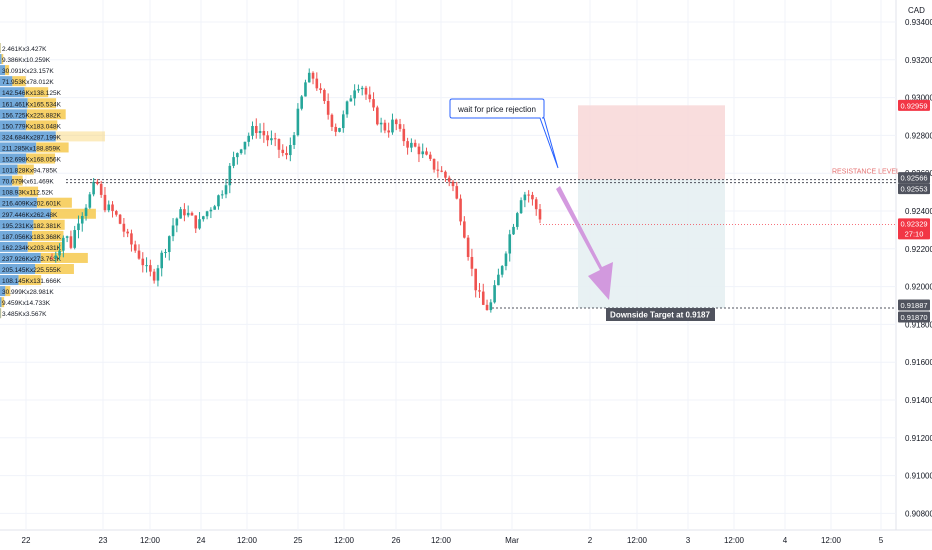 Image resolution: width=932 pixels, height=550 pixels. Describe the element at coordinates (651, 142) in the screenshot. I see `stop-loss-zone` at that location.